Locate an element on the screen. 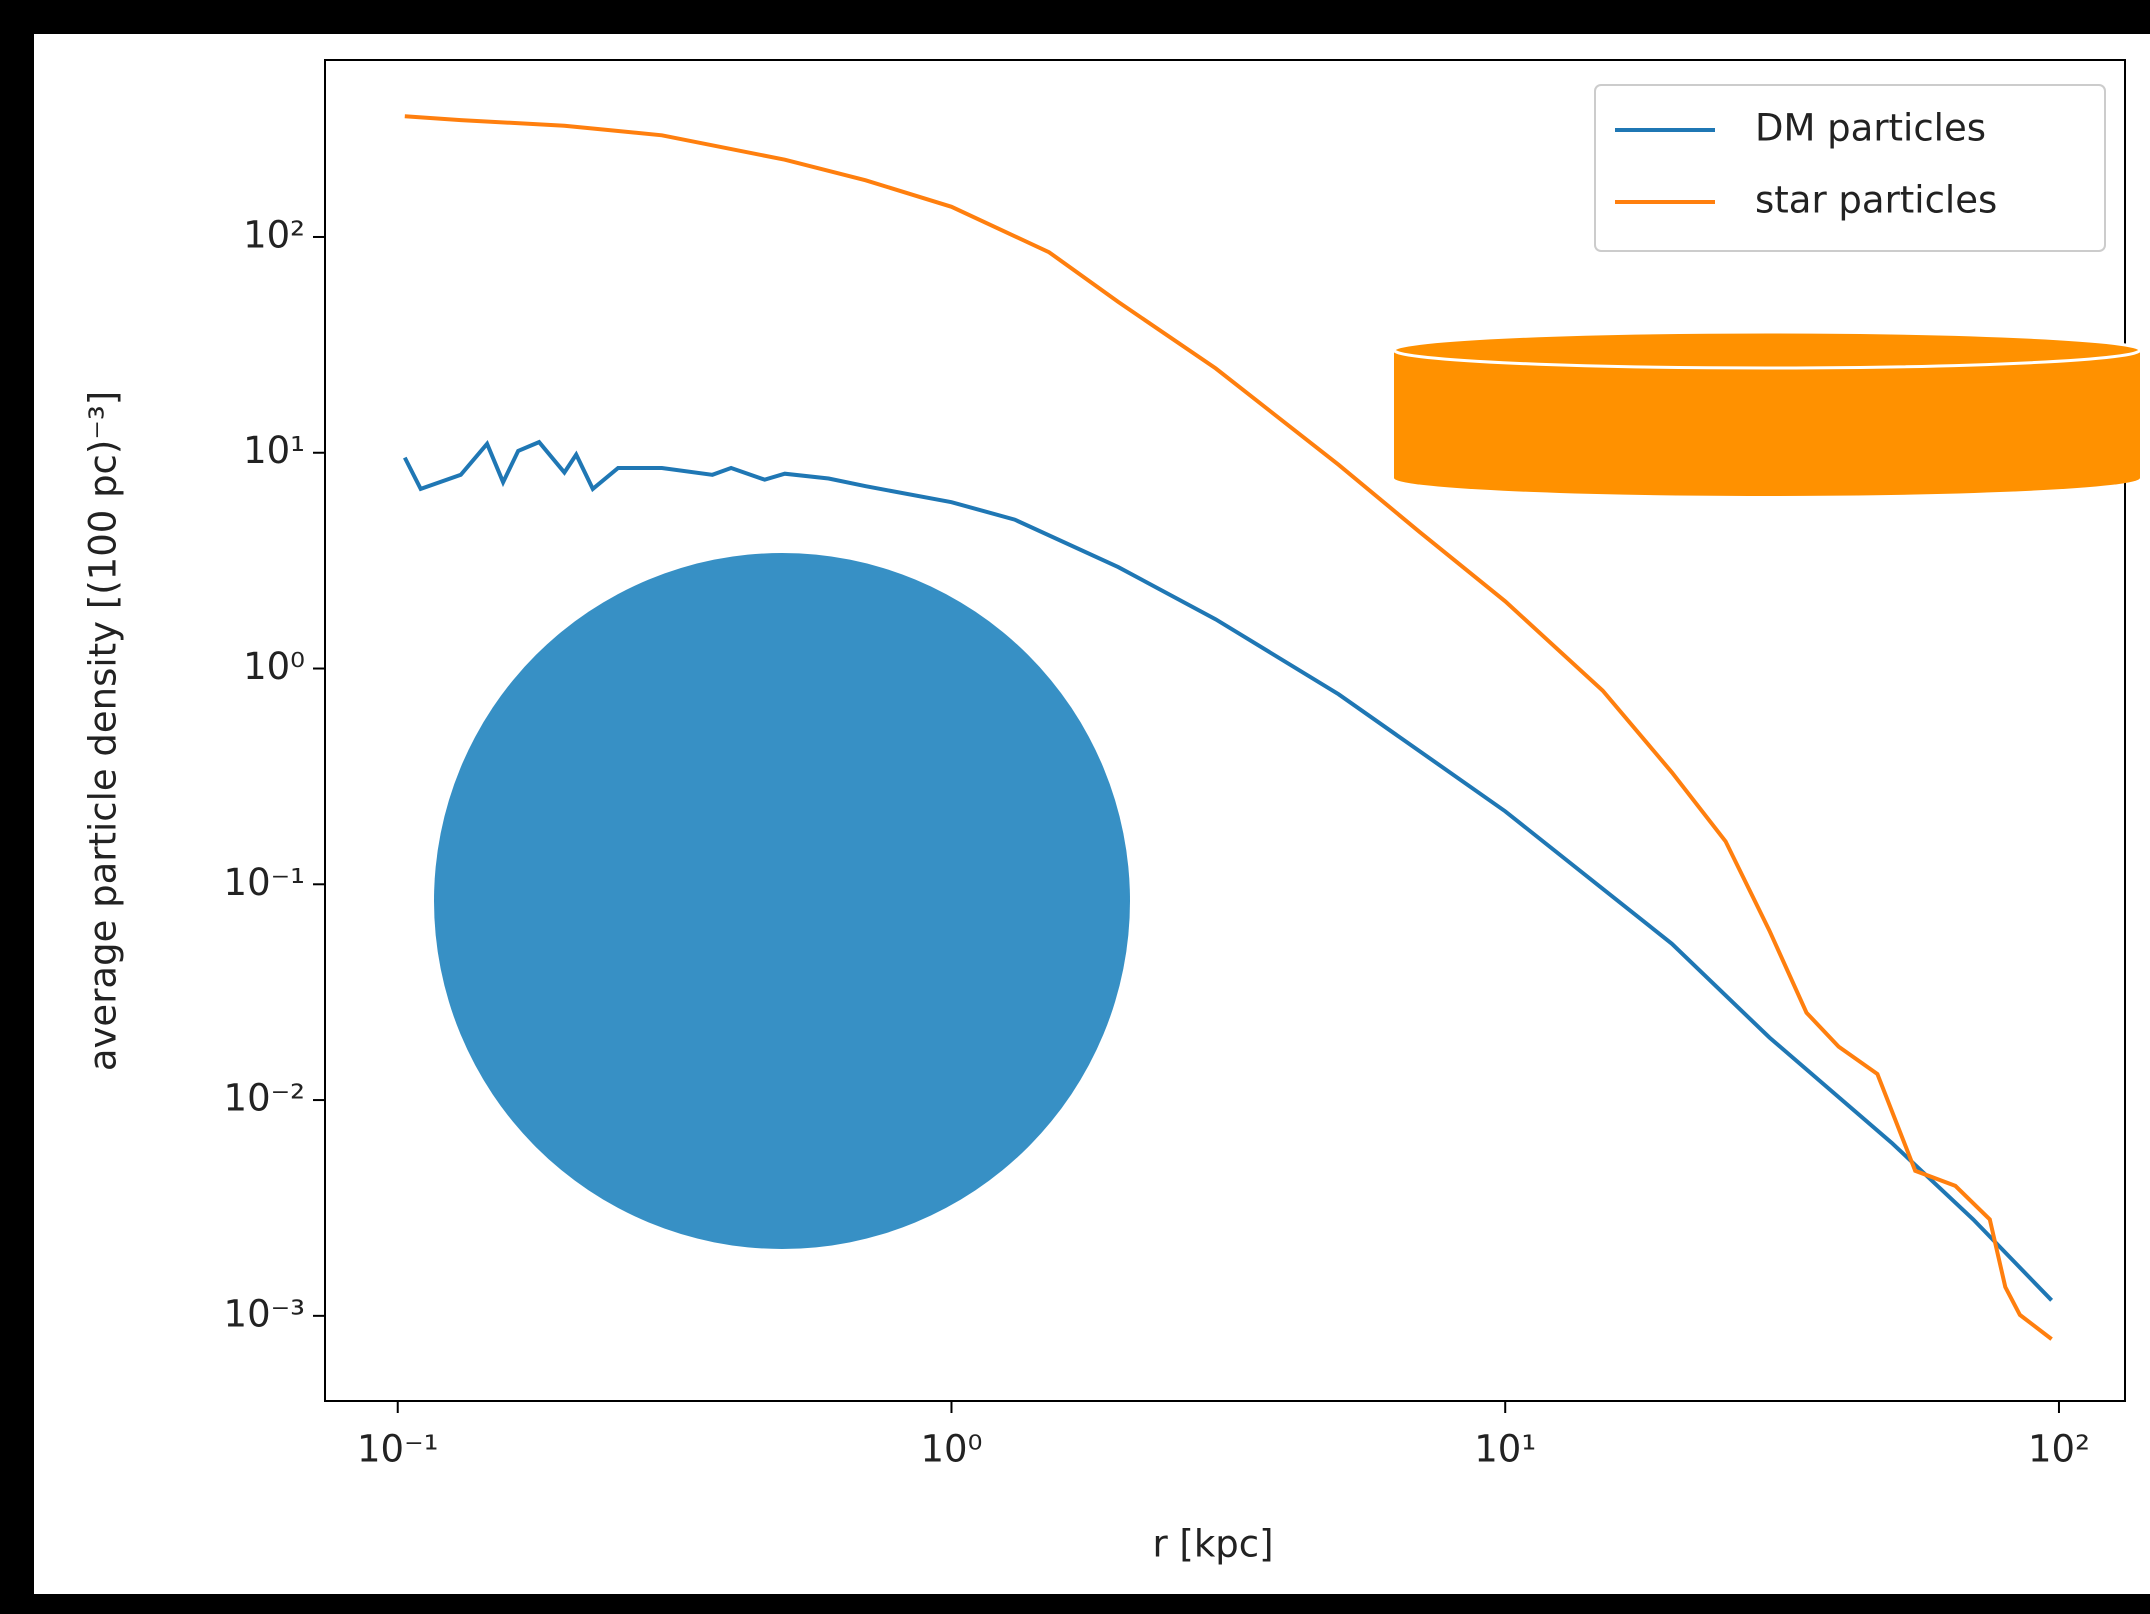 Image resolution: width=2150 pixels, height=1614 pixels. legend-label: star particles is located at coordinates (1876, 200).